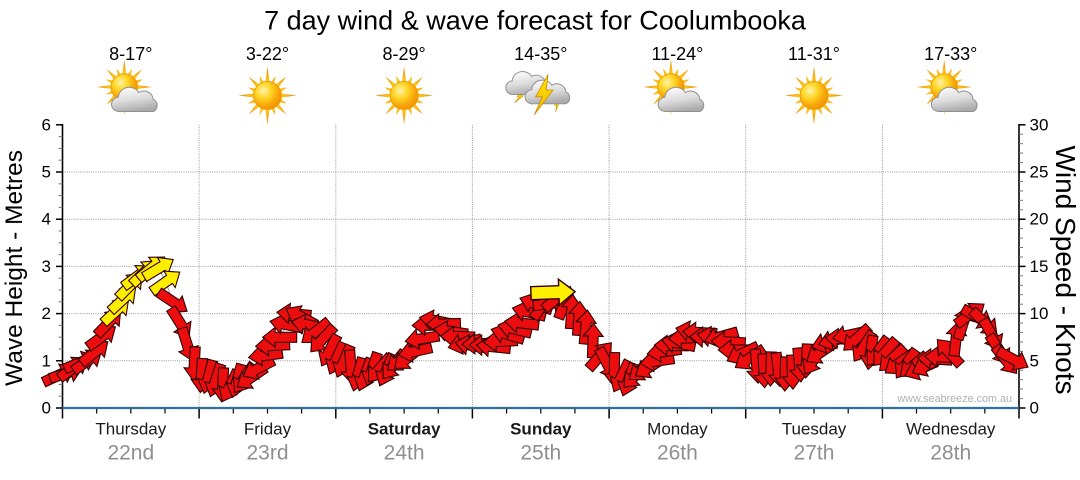 This screenshot has height=480, width=1080. I want to click on svg-text: 8-29°, so click(403, 54).